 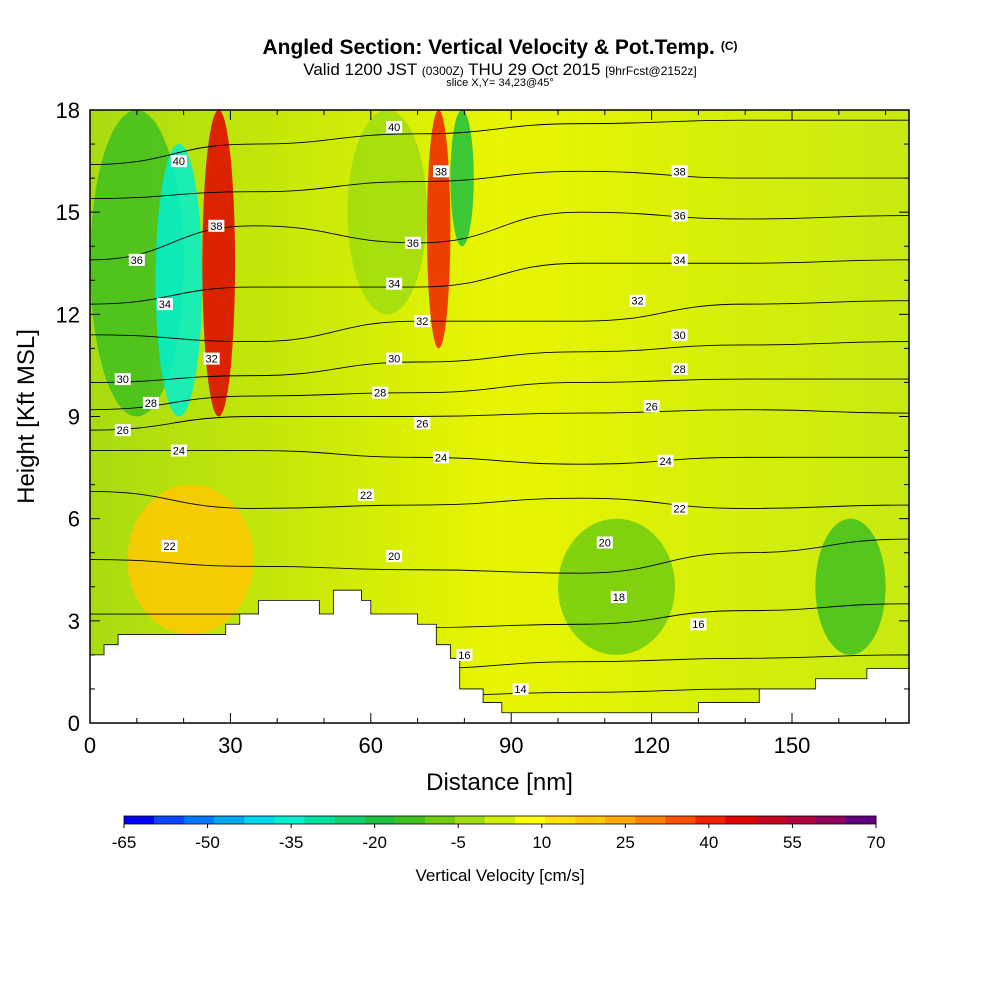 I want to click on contour-label-13: 34, so click(x=394, y=285).